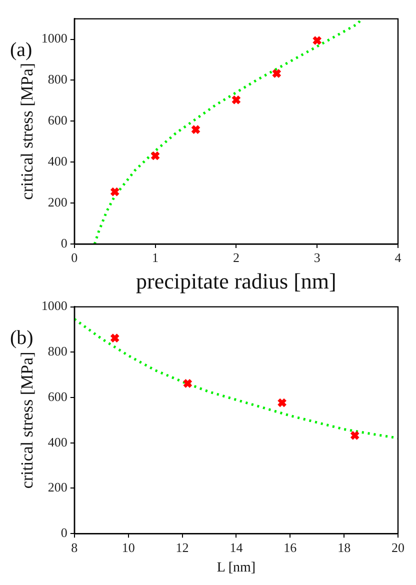 Image resolution: width=416 pixels, height=585 pixels. I want to click on text: (a), so click(21, 50).